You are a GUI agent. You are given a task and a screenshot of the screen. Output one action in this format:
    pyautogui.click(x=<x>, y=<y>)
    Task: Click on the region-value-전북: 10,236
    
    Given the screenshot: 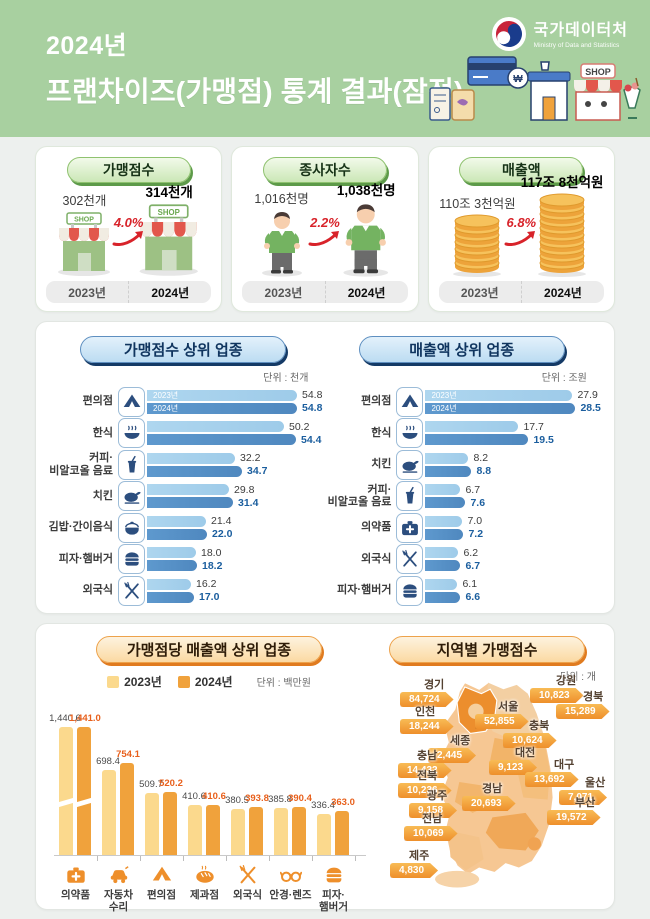 What is the action you would take?
    pyautogui.click(x=425, y=789)
    